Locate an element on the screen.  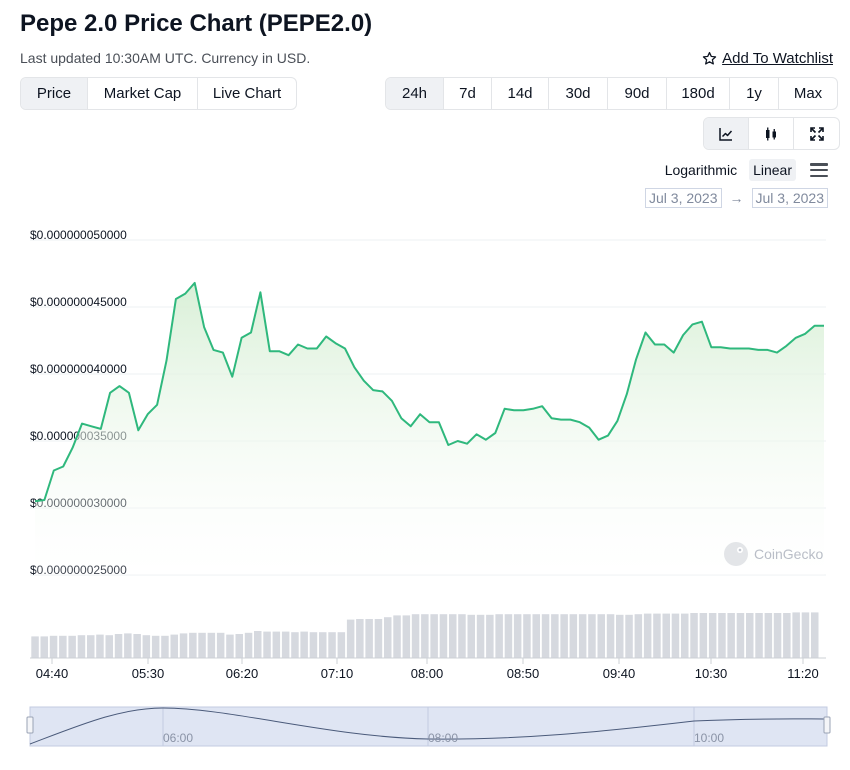
time-range-selector: 24h 7d 14d 30d 90d 180d 1y Max is located at coordinates (611, 93).